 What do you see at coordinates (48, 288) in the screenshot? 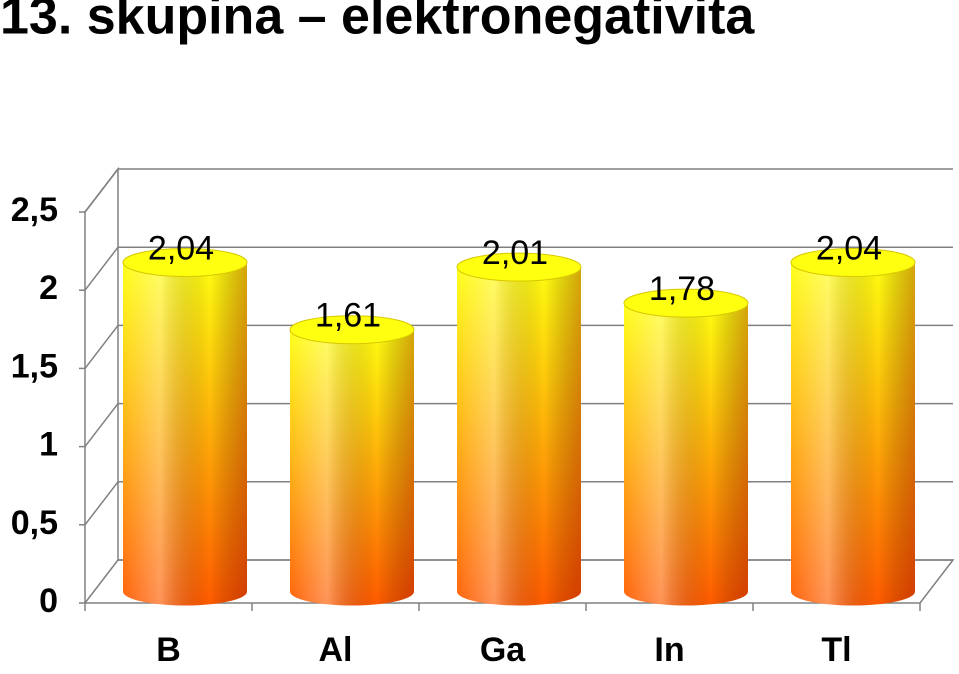
I see `y-tick-label: 2` at bounding box center [48, 288].